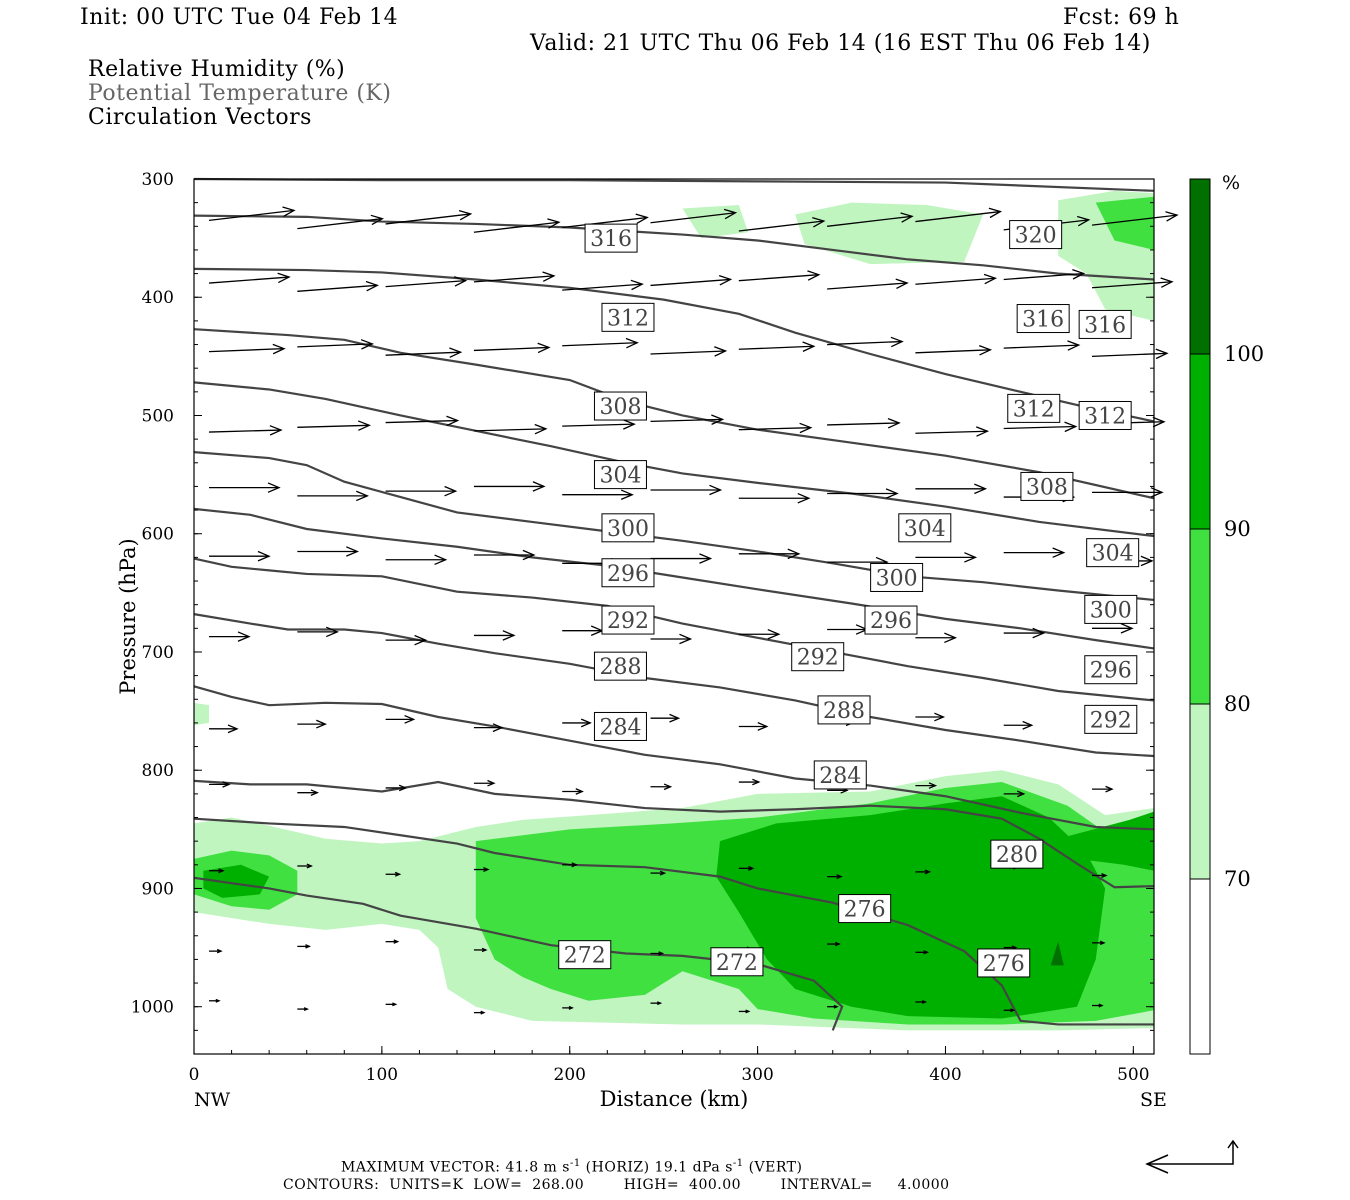 The width and height of the screenshot is (1350, 1200). What do you see at coordinates (1124, 223) in the screenshot?
I see `rh-region-80-upper` at bounding box center [1124, 223].